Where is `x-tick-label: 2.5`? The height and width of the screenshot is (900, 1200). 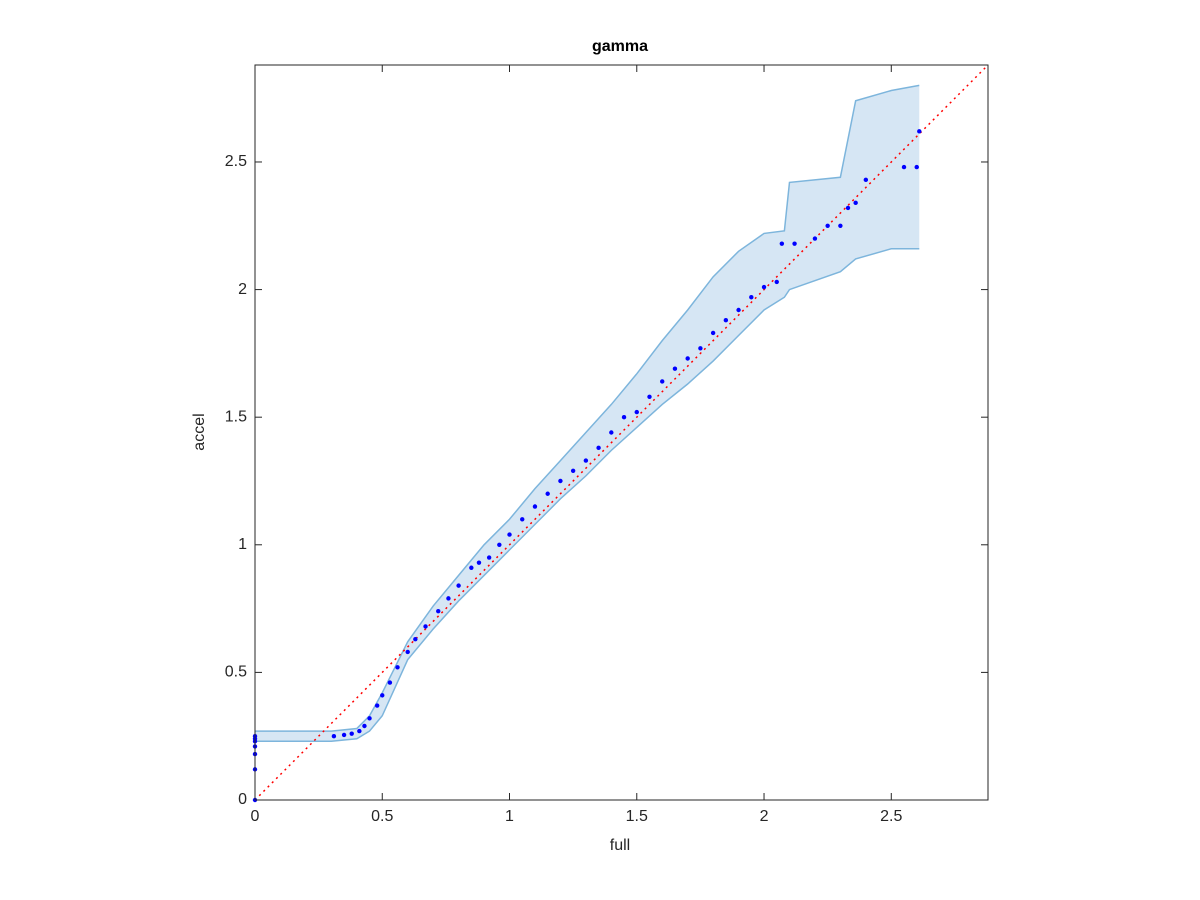
x-tick-label: 2.5 is located at coordinates (891, 816).